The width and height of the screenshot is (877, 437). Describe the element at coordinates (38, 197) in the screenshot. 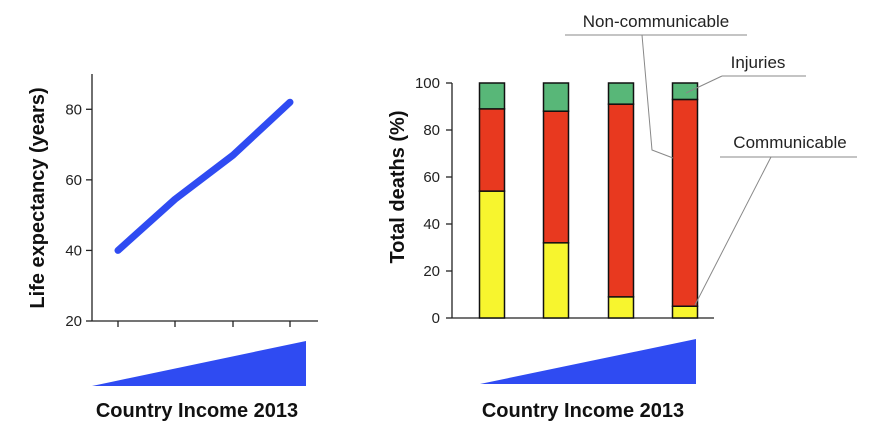

I see `y-axis-title: Life expectancy (years)` at that location.